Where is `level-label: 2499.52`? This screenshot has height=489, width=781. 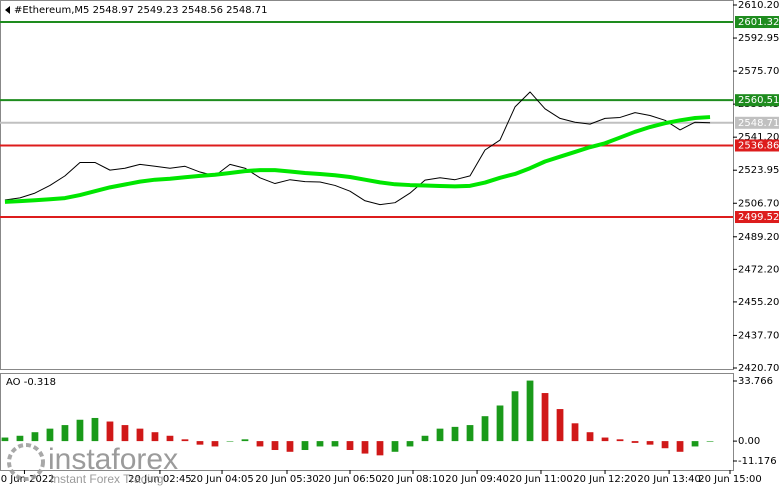 level-label: 2499.52 is located at coordinates (758, 217).